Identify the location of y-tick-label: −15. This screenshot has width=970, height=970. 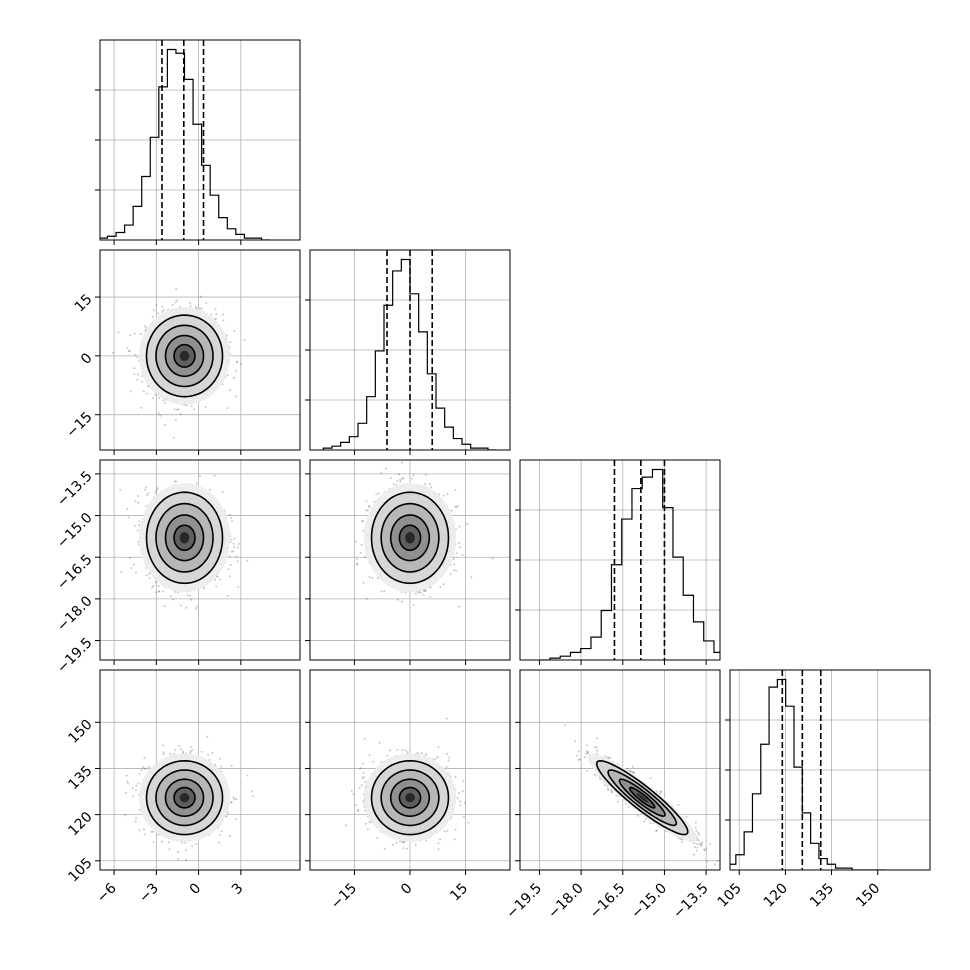
(79, 425).